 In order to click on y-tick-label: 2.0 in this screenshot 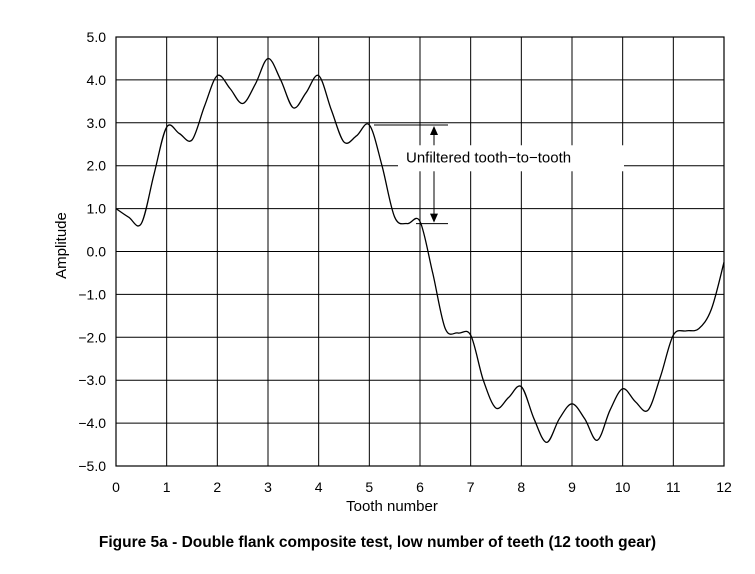, I will do `click(97, 166)`.